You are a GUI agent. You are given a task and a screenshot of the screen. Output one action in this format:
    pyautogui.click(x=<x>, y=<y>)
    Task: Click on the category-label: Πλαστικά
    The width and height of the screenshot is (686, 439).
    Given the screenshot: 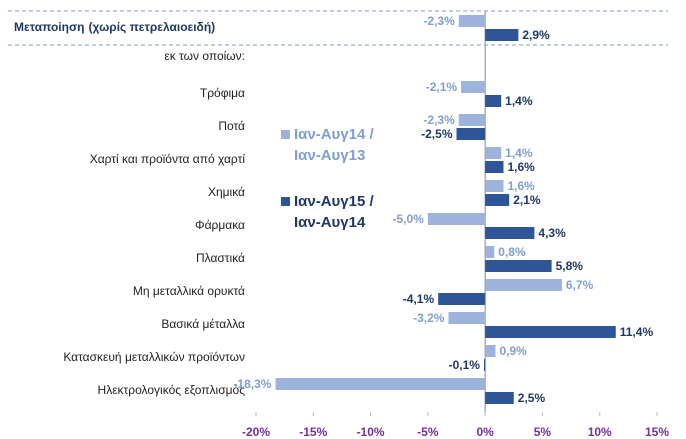 What is the action you would take?
    pyautogui.click(x=220, y=258)
    